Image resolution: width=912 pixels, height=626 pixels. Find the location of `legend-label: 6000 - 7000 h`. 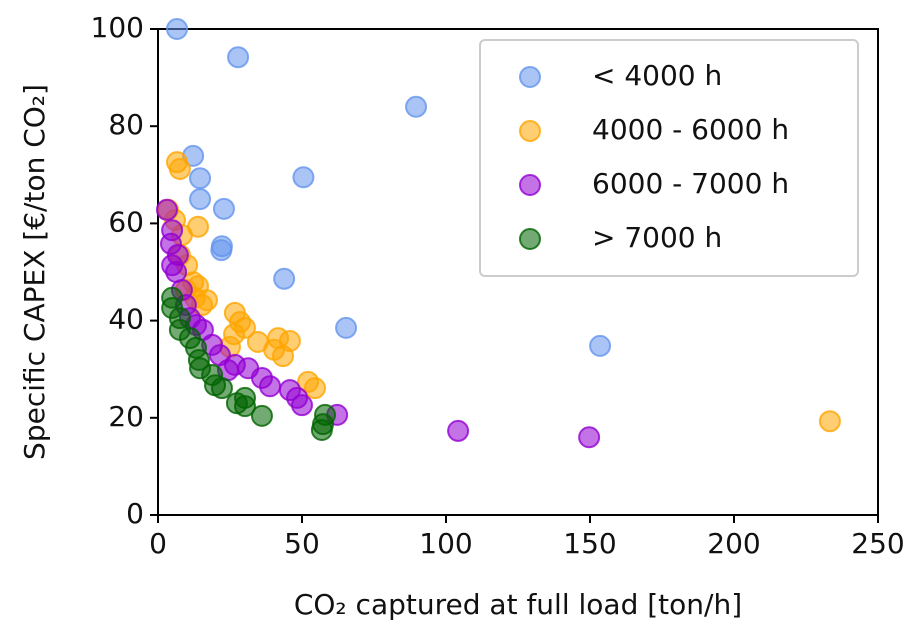

legend-label: 6000 - 7000 h is located at coordinates (690, 183).